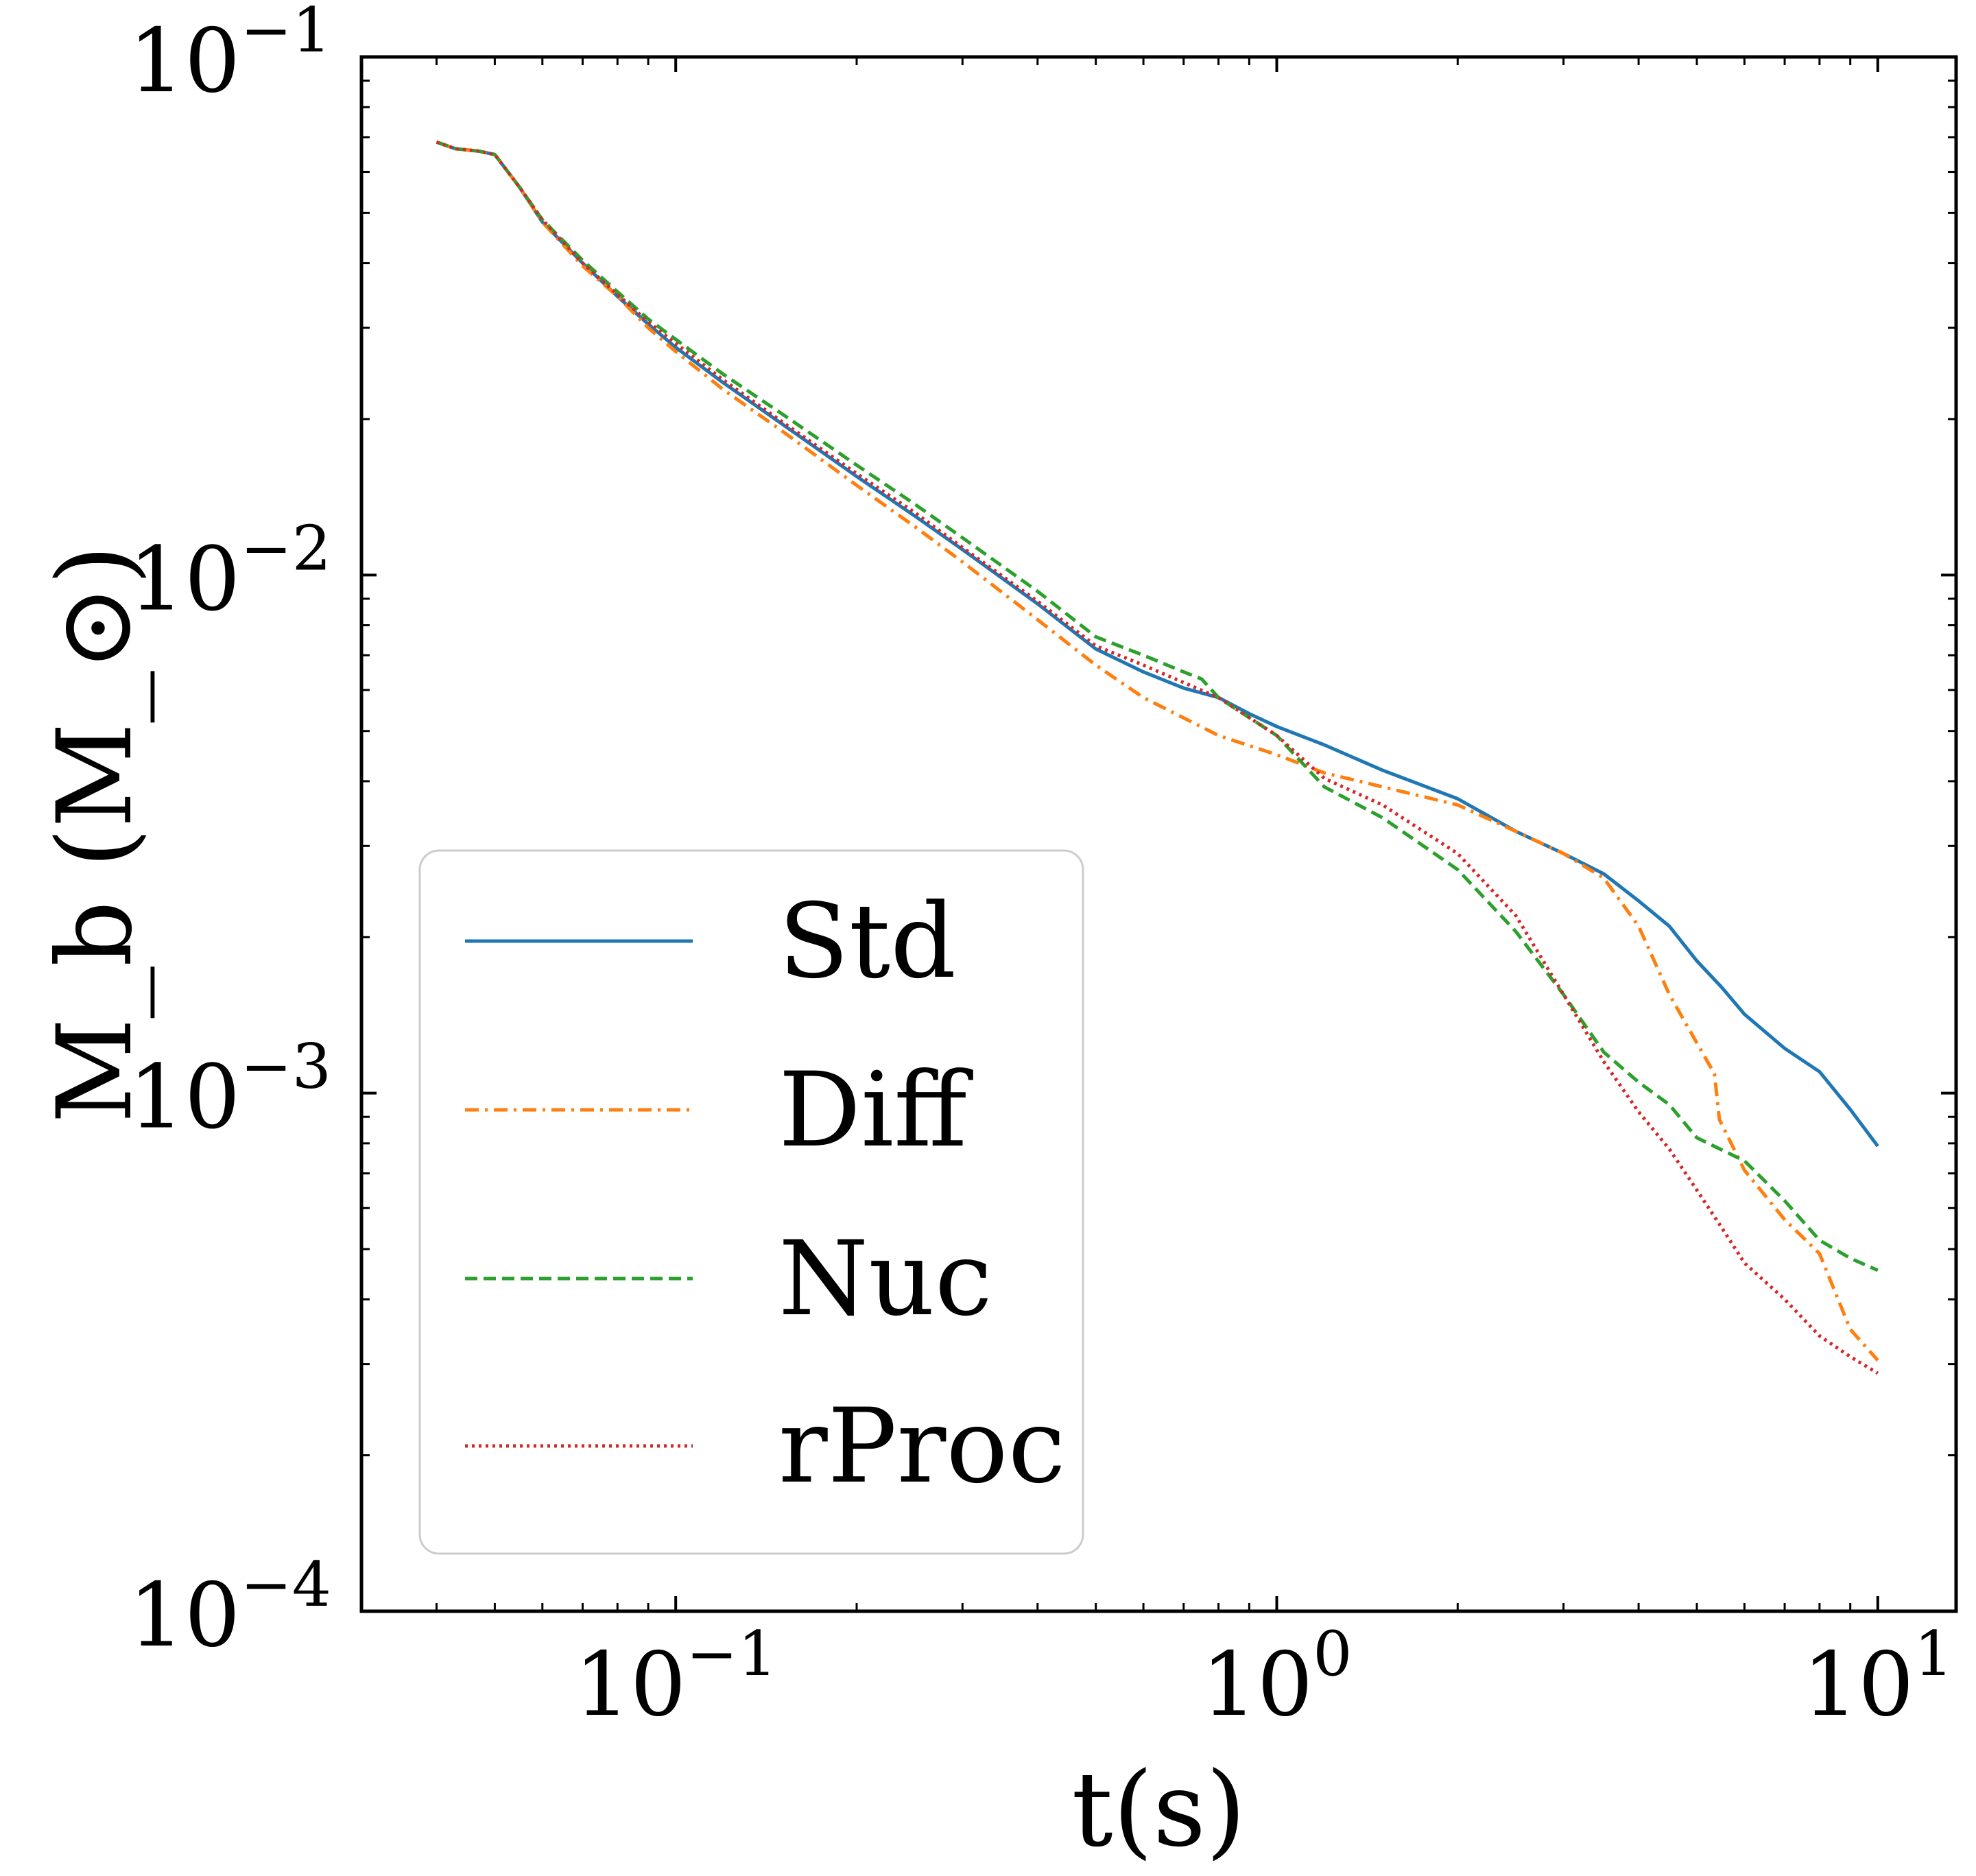 The height and width of the screenshot is (1876, 1976). What do you see at coordinates (875, 1110) in the screenshot?
I see `legend-label-diff: Diff` at bounding box center [875, 1110].